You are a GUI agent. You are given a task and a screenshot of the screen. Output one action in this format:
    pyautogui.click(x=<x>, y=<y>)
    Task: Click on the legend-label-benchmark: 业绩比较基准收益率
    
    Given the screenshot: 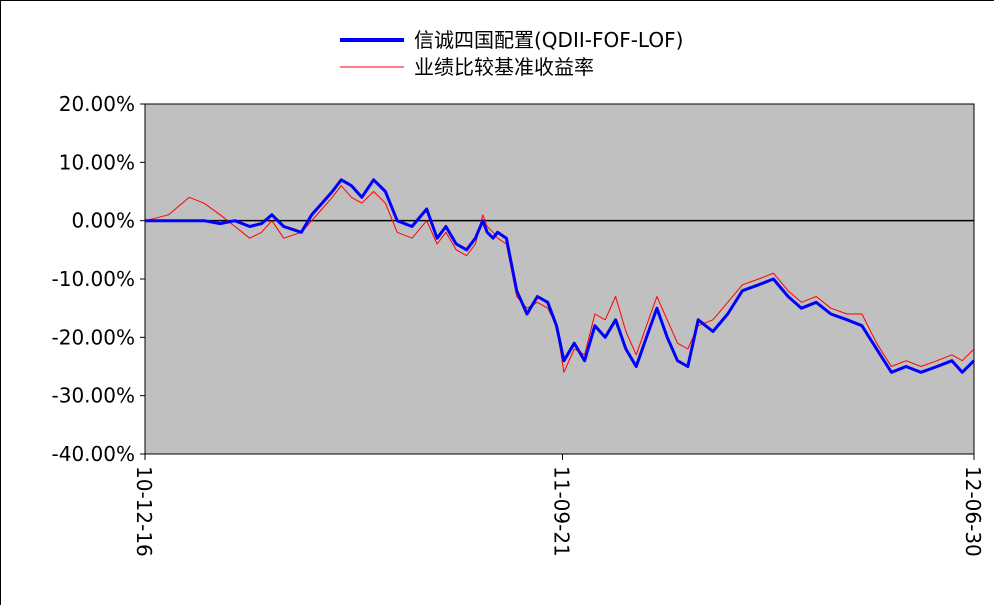 What is the action you would take?
    pyautogui.click(x=504, y=67)
    